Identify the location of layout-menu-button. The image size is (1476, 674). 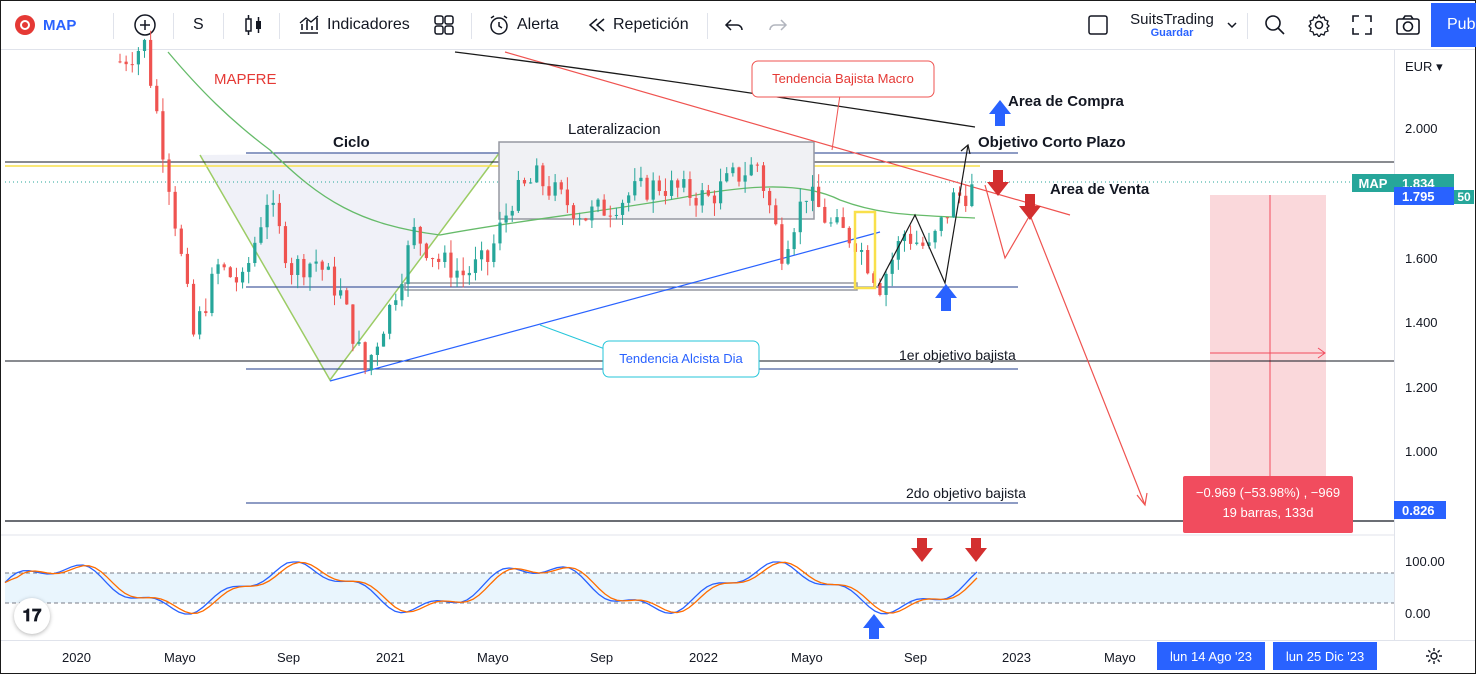
(1232, 25).